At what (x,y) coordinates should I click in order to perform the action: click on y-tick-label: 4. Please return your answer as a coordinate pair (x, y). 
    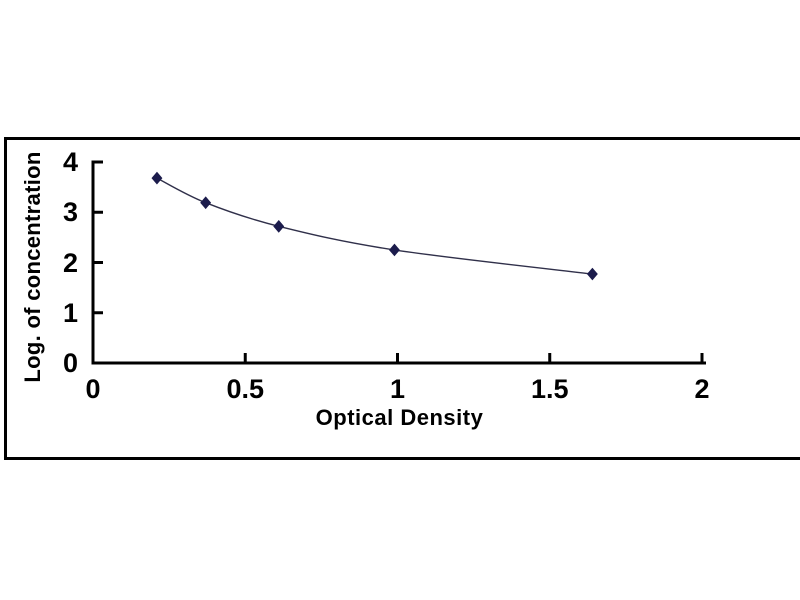
    Looking at the image, I should click on (70, 162).